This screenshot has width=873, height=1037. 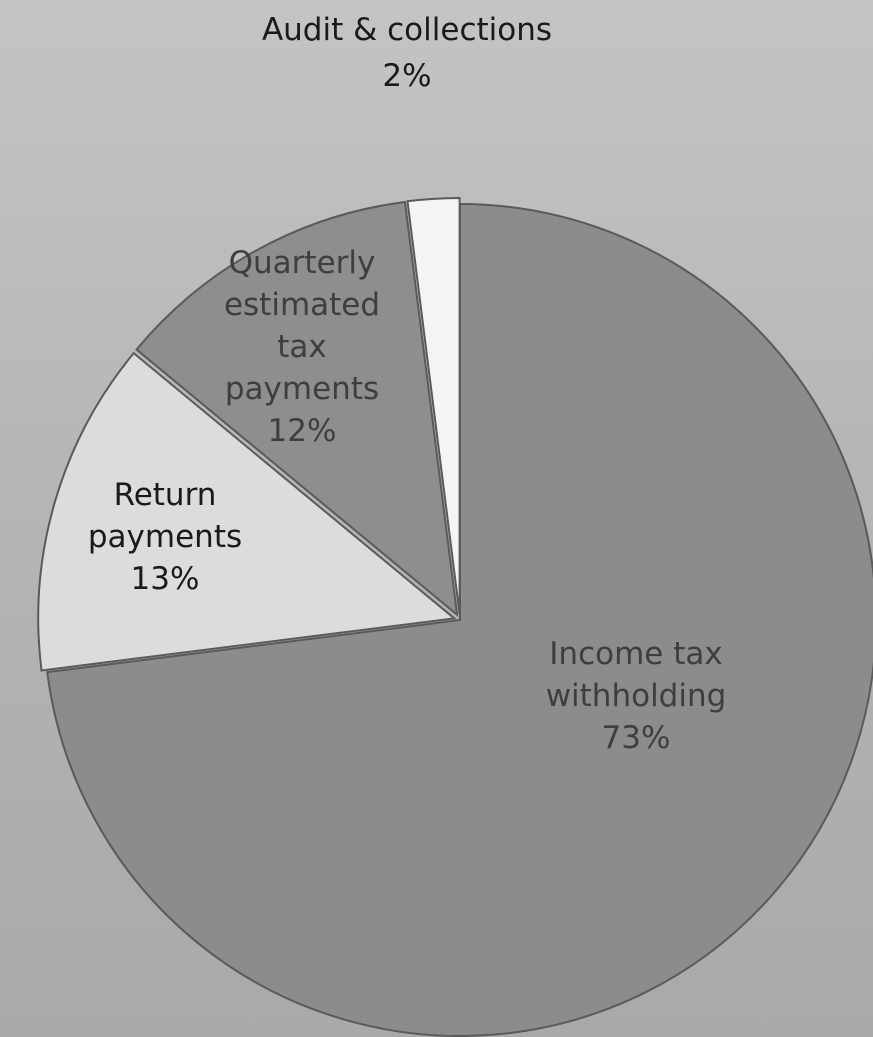 I want to click on pie-slice-quarterly, so click(x=297, y=409).